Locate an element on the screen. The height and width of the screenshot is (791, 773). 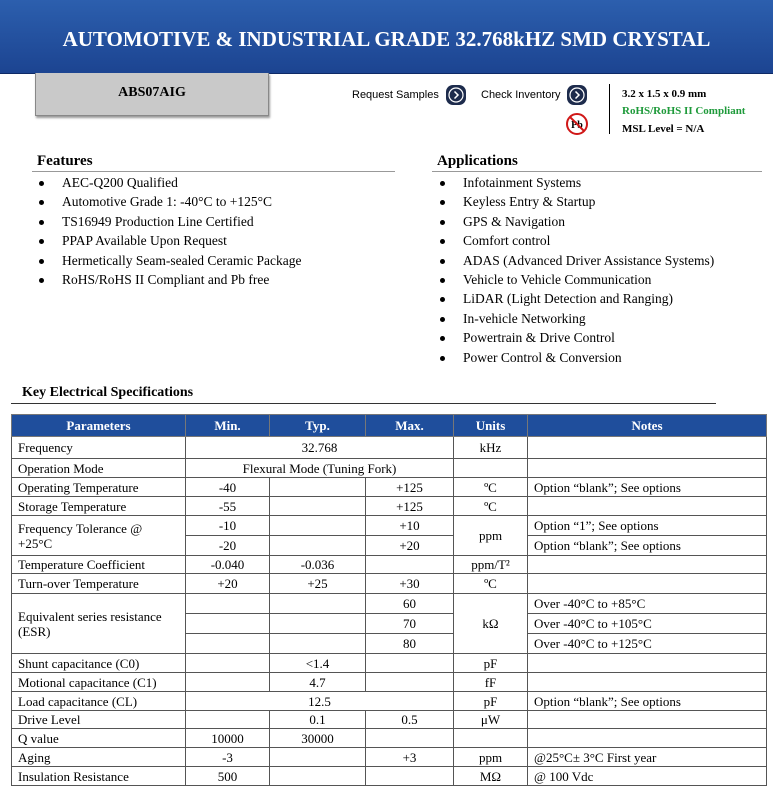
parameter-cell: Operating Temperature is located at coordinates (98, 487).